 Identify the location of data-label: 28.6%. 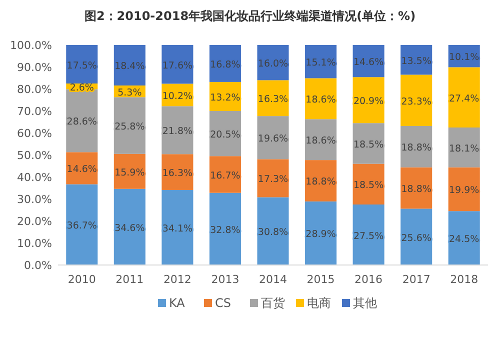
(81, 122).